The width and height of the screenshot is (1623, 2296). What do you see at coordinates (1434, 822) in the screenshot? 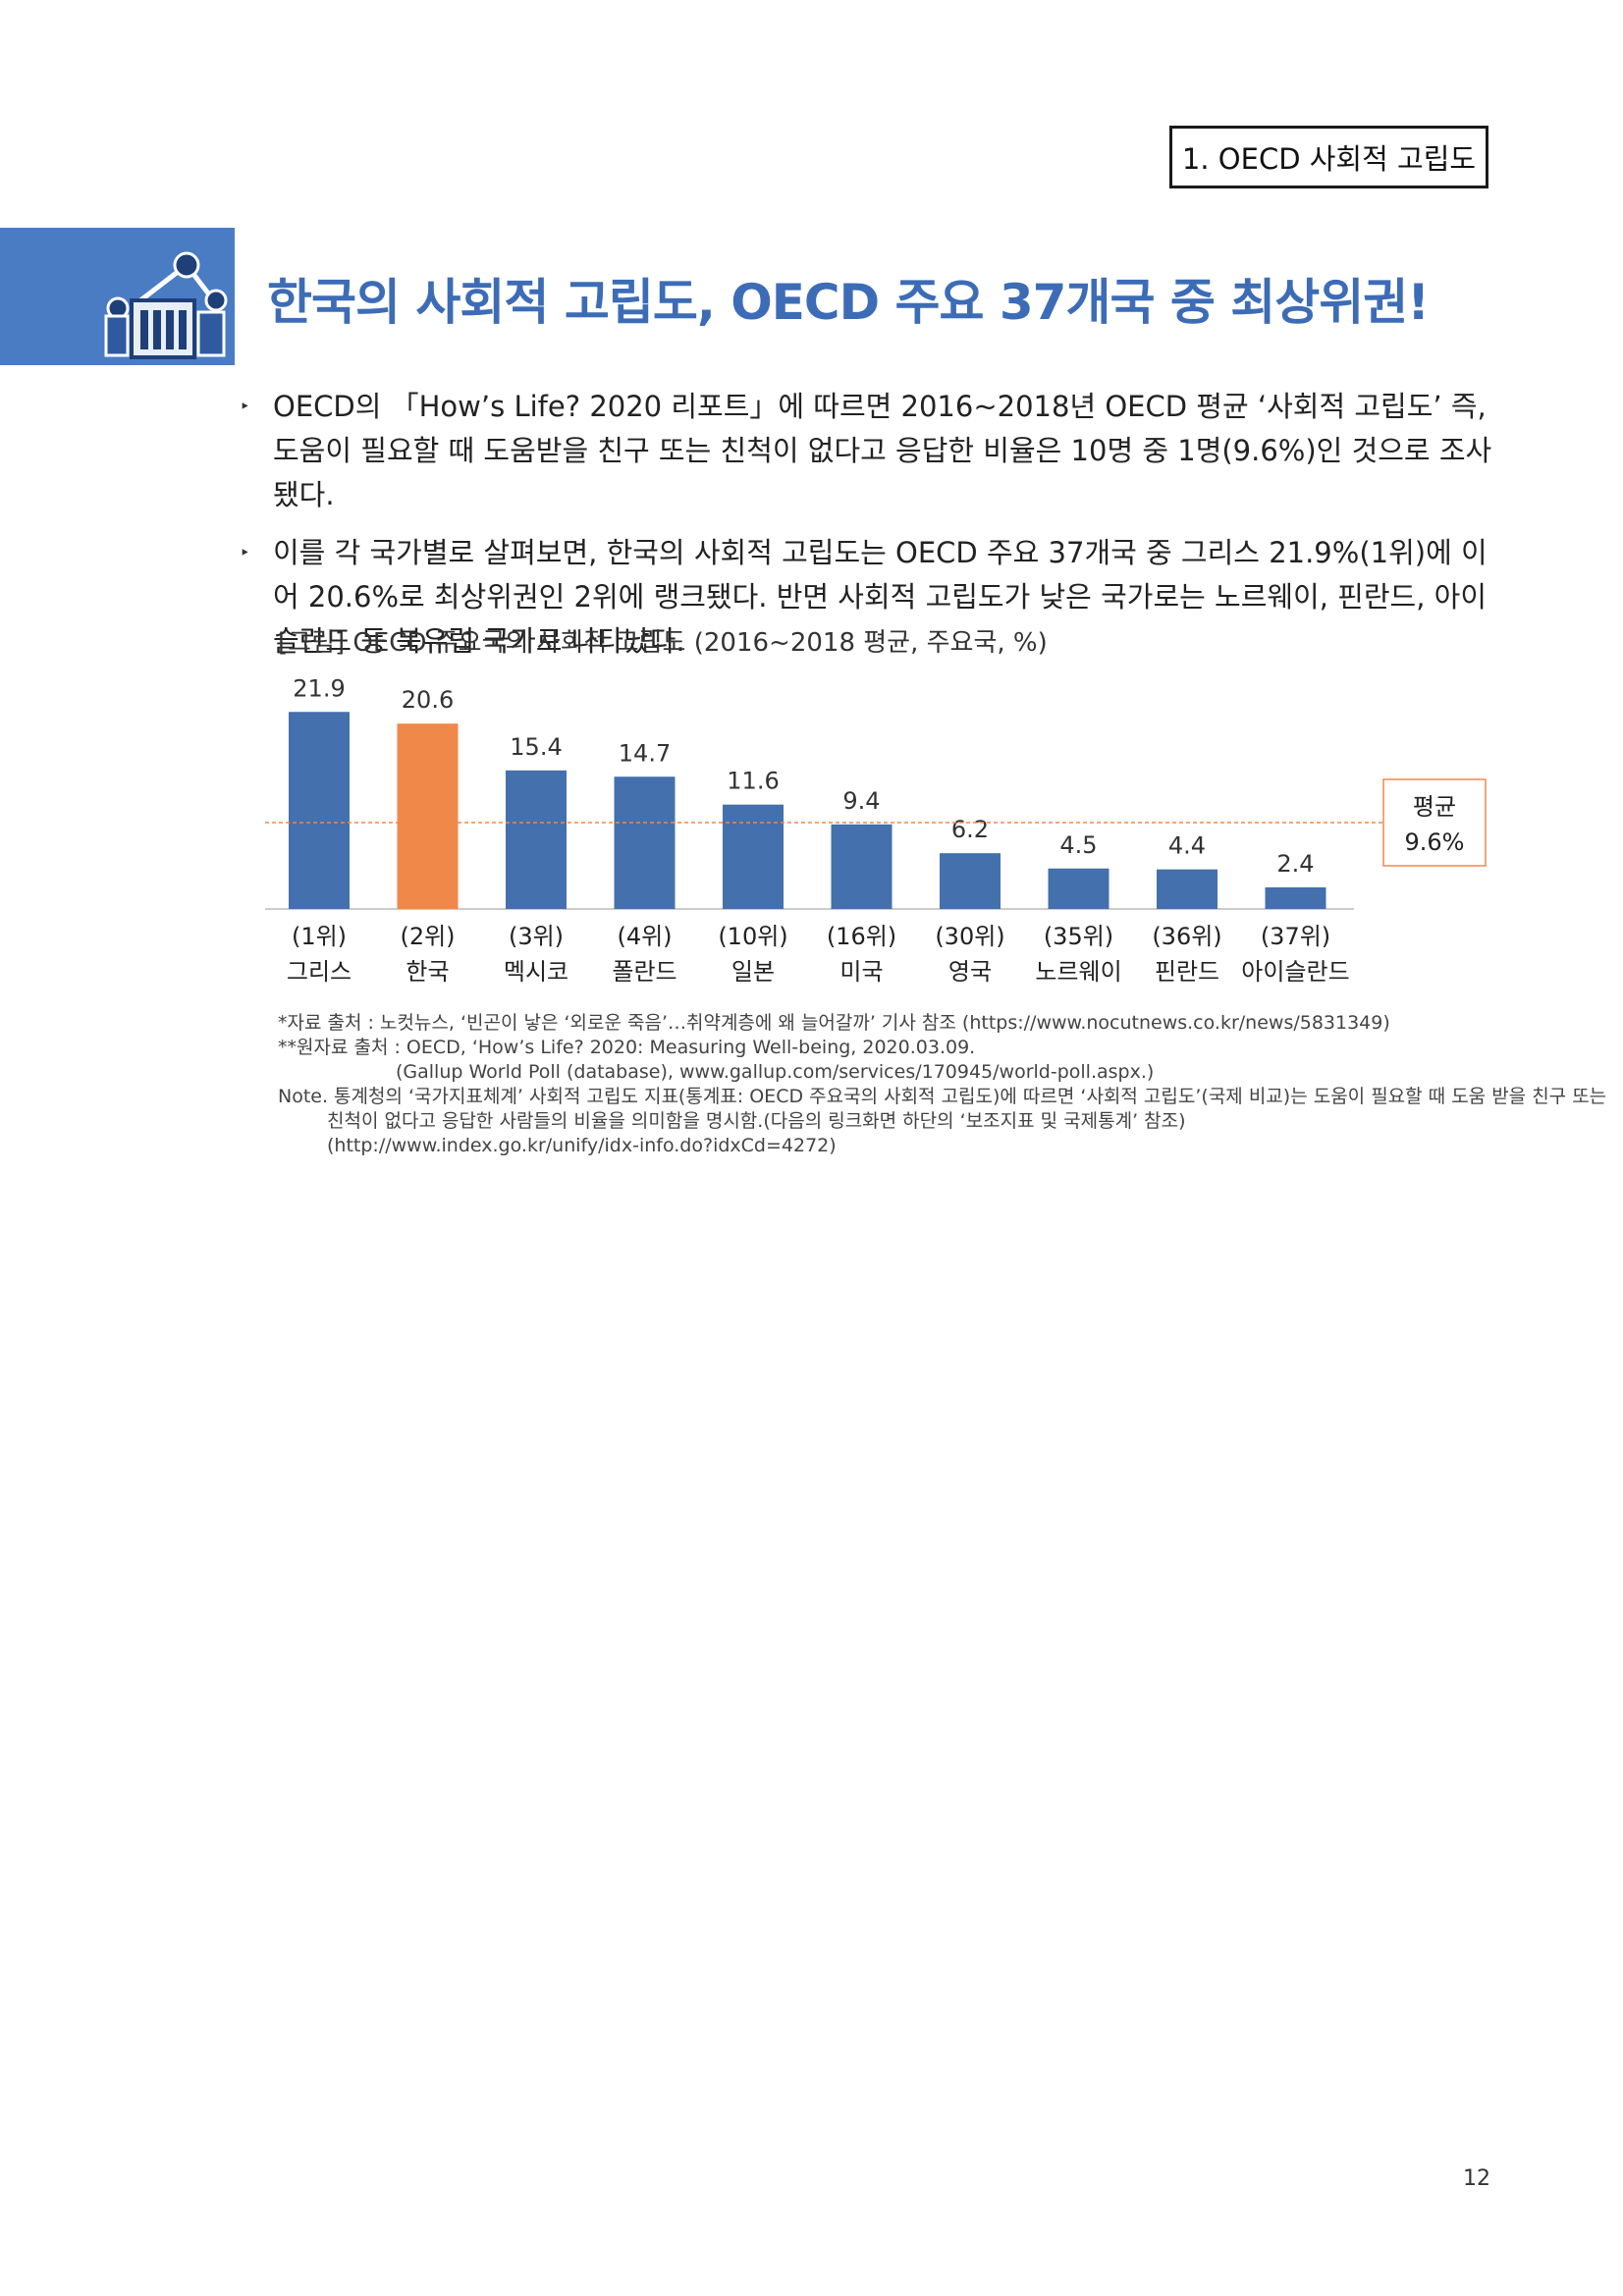
I see `average-label-box` at bounding box center [1434, 822].